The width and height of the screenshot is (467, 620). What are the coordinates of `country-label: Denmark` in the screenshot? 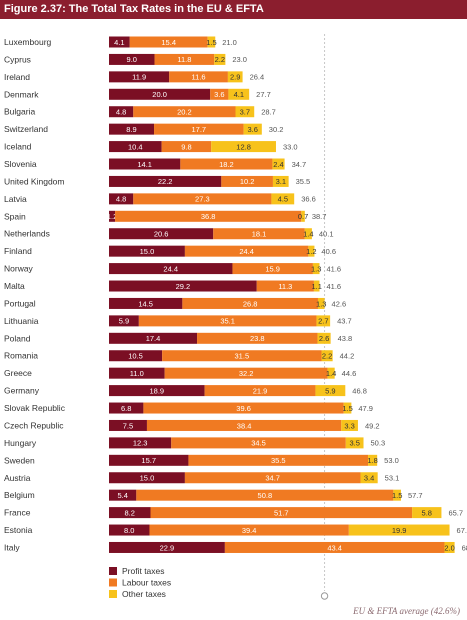 It's located at (21, 94).